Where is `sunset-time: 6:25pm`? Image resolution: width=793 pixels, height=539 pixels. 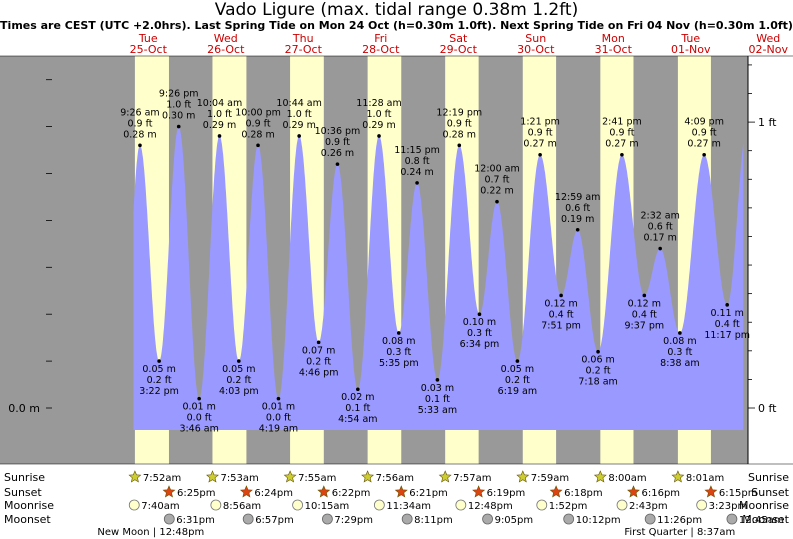 sunset-time: 6:25pm is located at coordinates (196, 493).